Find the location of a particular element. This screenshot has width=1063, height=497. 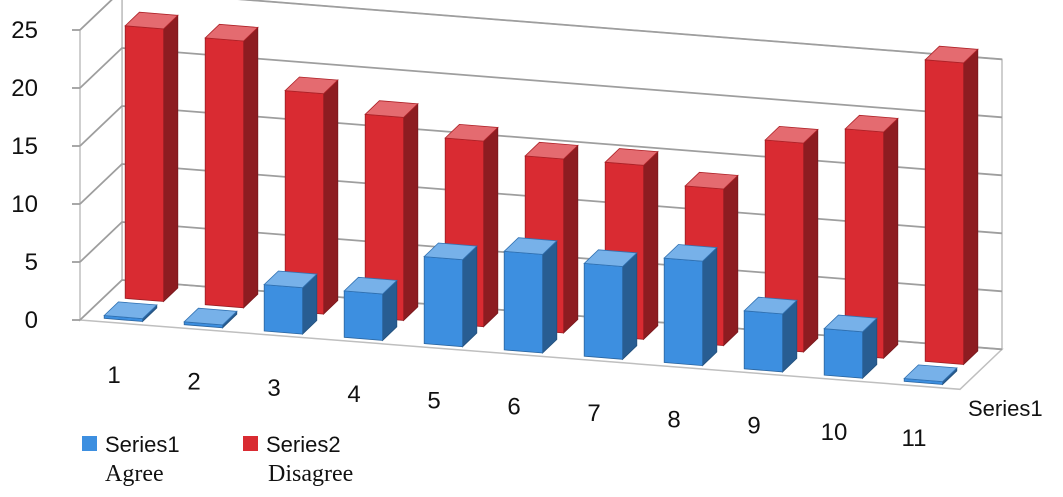

x-tick-label: 8 is located at coordinates (673, 419).